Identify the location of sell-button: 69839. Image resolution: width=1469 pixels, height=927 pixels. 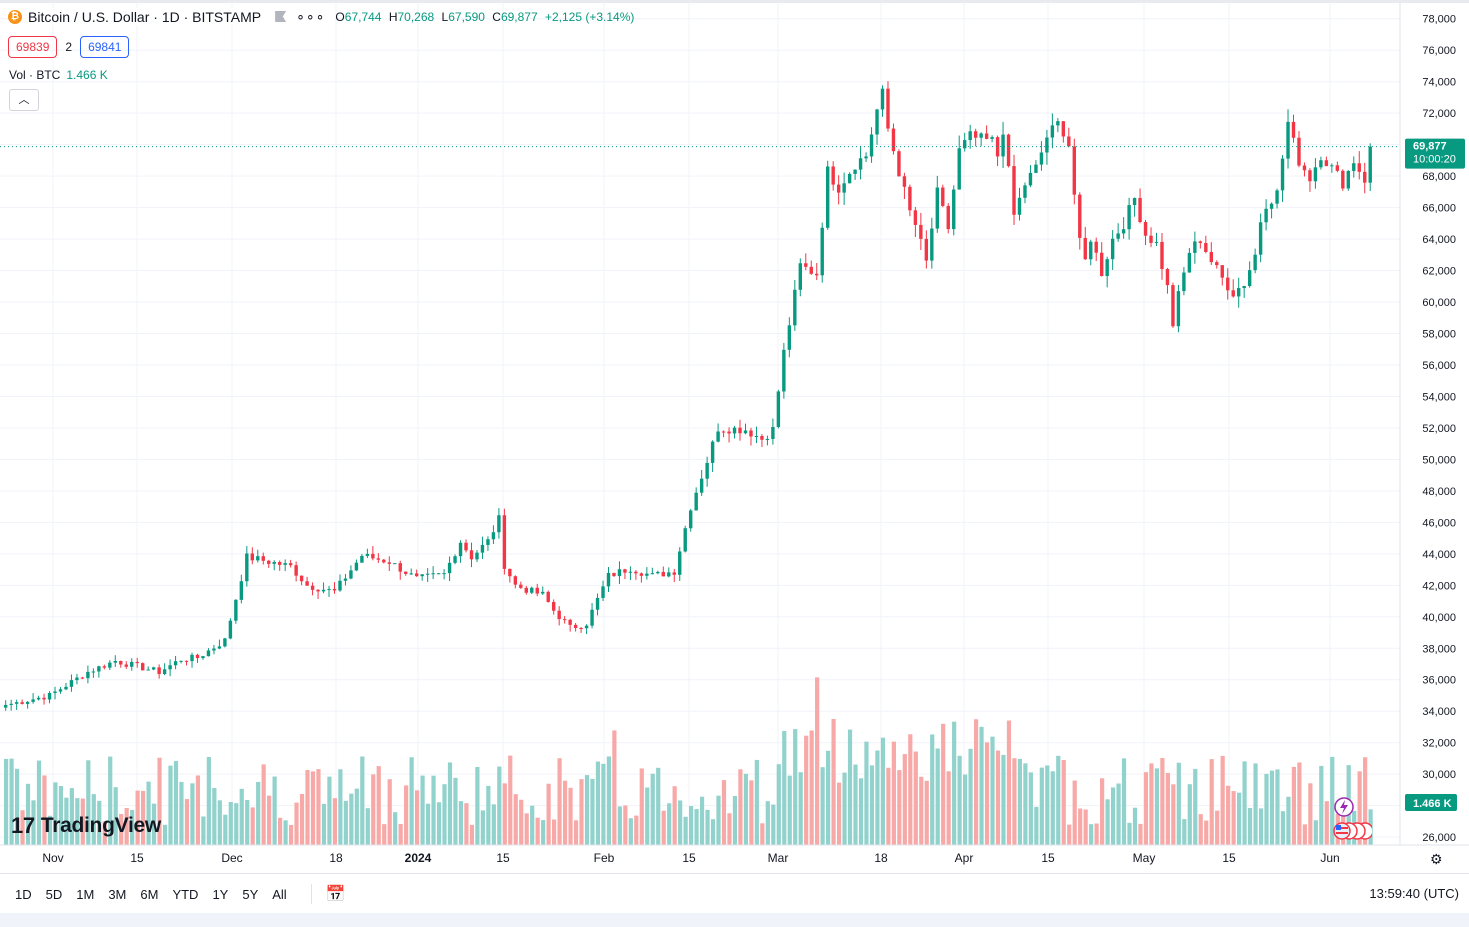
(33, 47).